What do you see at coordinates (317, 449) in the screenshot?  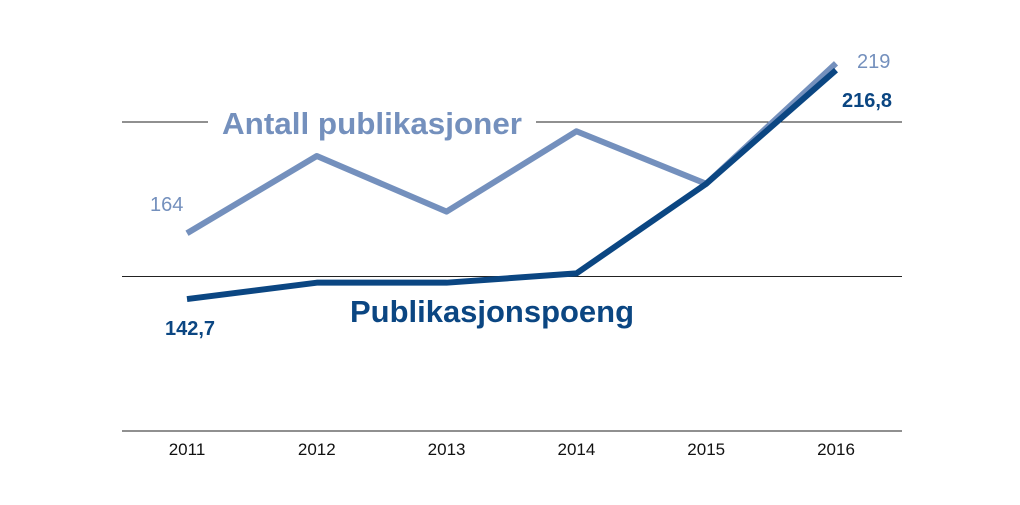 I see `x-tick-label: 2012` at bounding box center [317, 449].